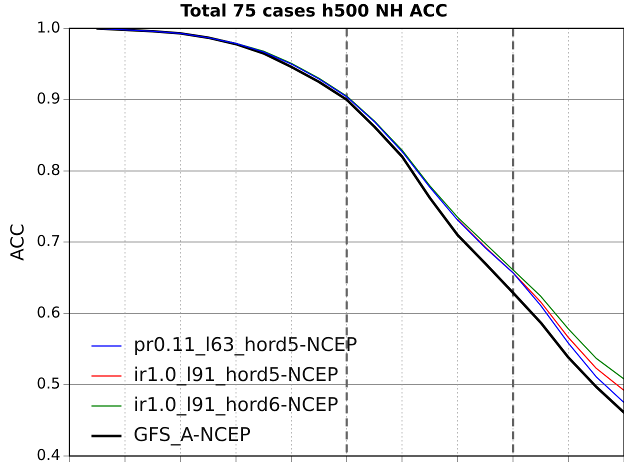 The image size is (624, 470). What do you see at coordinates (48, 312) in the screenshot?
I see `y-tick-label: 0.6` at bounding box center [48, 312].